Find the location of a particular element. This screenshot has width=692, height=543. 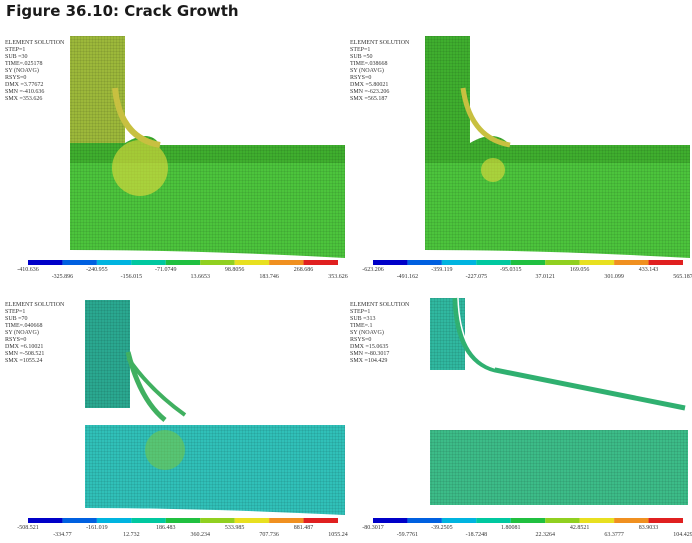

legend-label: -334.77 is located at coordinates (62, 535).